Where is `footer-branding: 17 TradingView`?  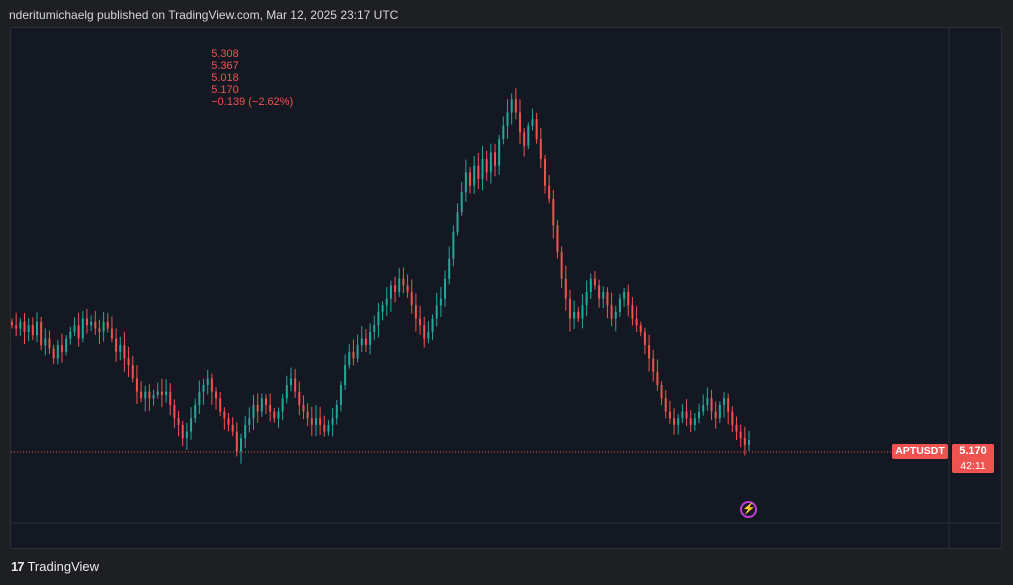 footer-branding: 17 TradingView is located at coordinates (55, 567).